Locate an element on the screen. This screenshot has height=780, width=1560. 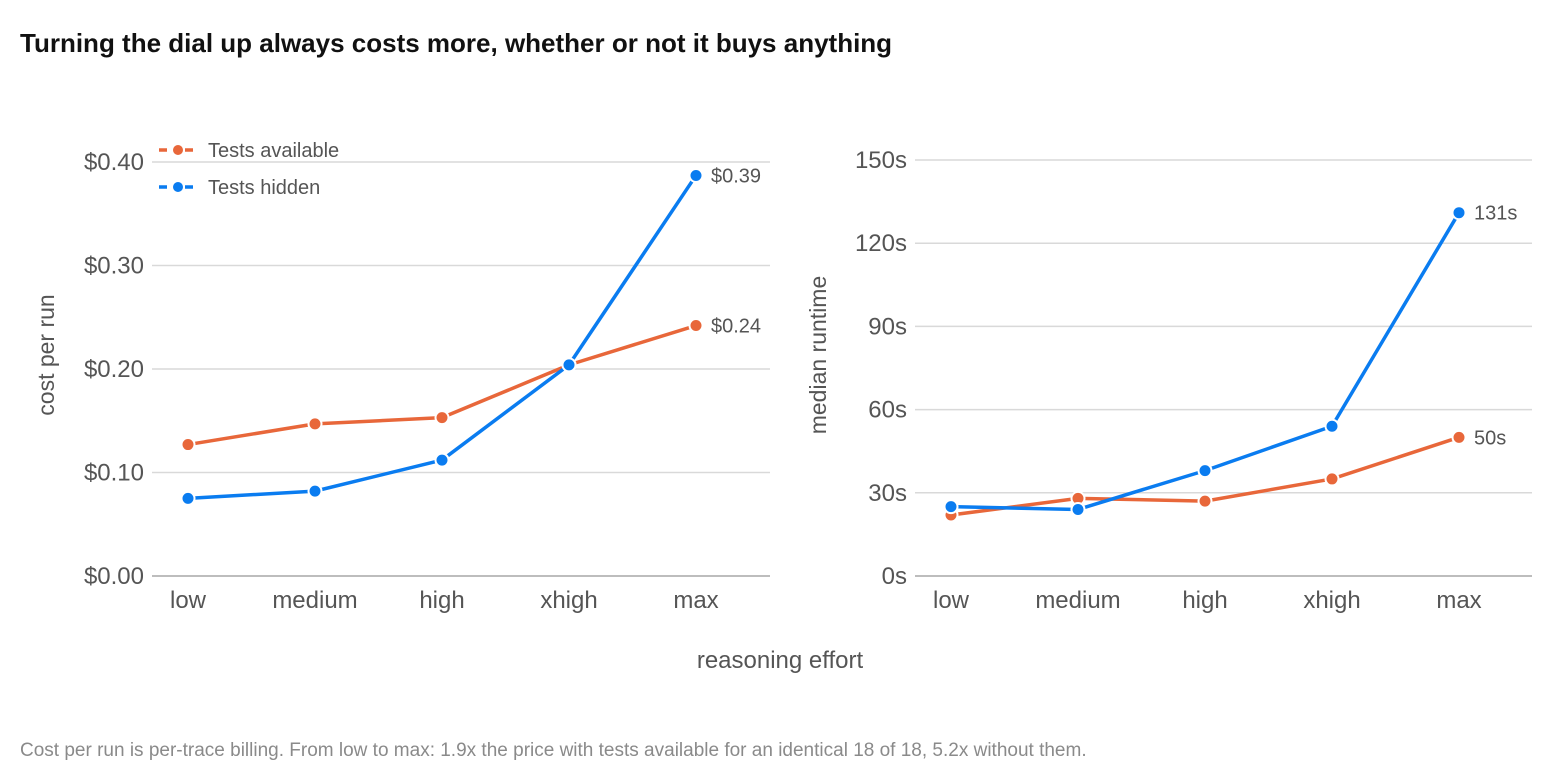
y-axis-label: median runtime is located at coordinates (818, 355).